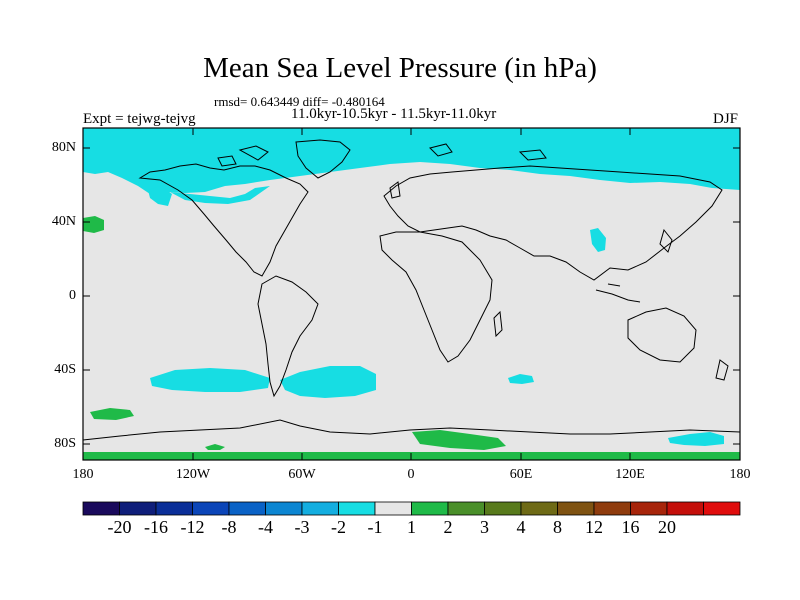 The height and width of the screenshot is (600, 800). What do you see at coordinates (448, 527) in the screenshot?
I see `colorbar-tick-label: 2` at bounding box center [448, 527].